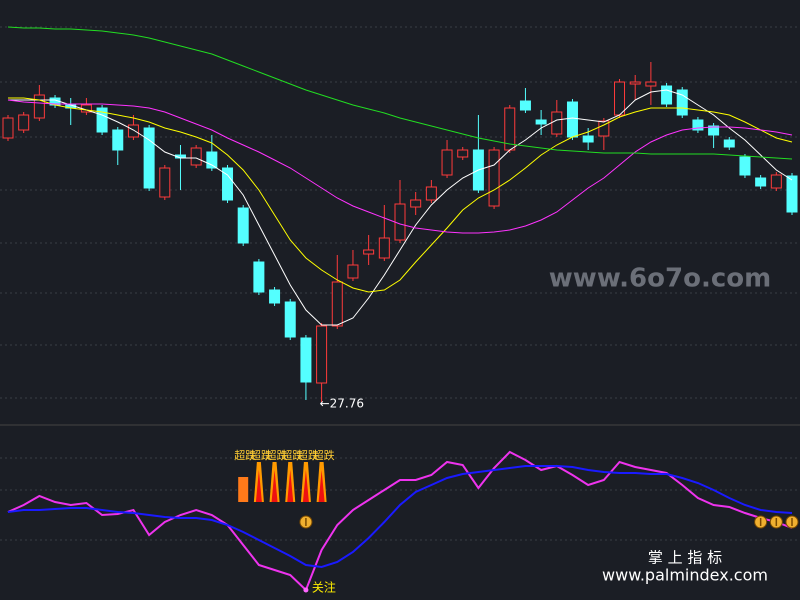 The height and width of the screenshot is (600, 800). I want to click on watch-dot, so click(306, 590).